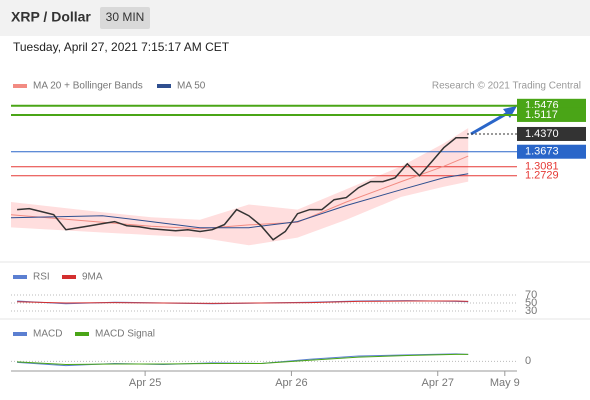 This screenshot has height=400, width=590. Describe the element at coordinates (41, 277) in the screenshot. I see `legend-label: RSI` at that location.